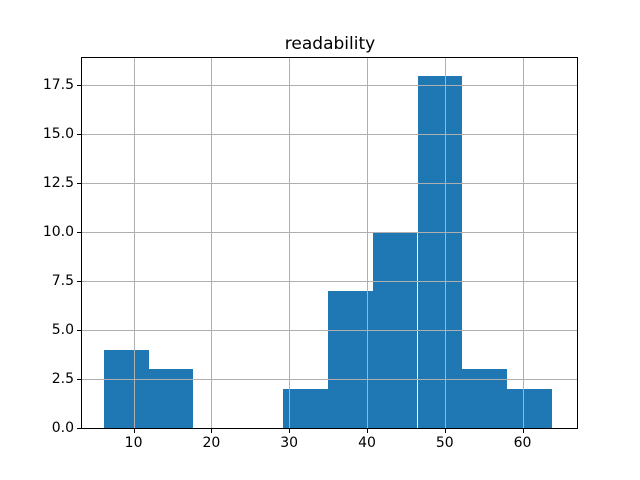 The height and width of the screenshot is (480, 640). I want to click on y-tick-label: 2.5, so click(62, 379).